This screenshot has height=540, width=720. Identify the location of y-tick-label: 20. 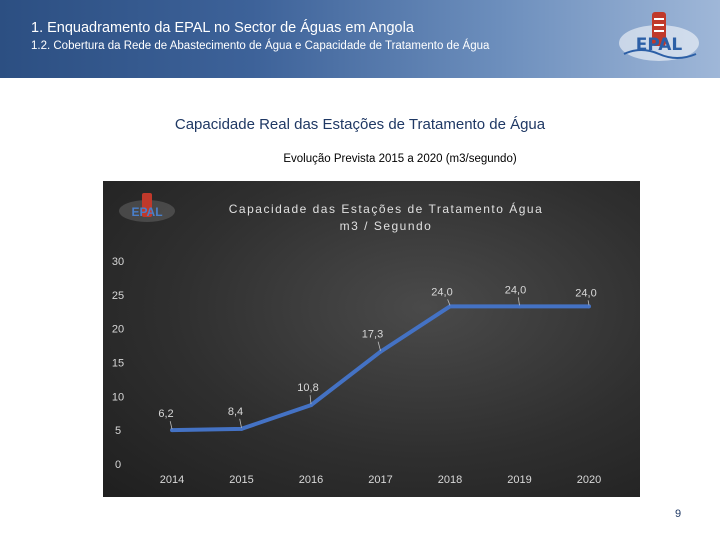
(118, 330).